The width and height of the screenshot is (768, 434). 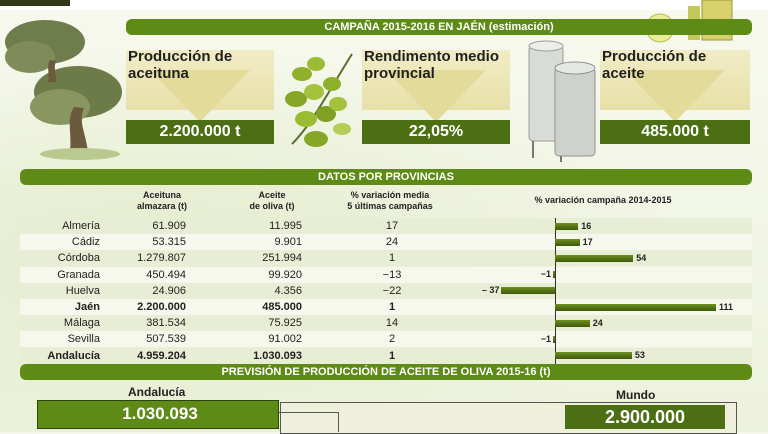 What do you see at coordinates (285, 274) in the screenshot?
I see `oil-cell: 99.920` at bounding box center [285, 274].